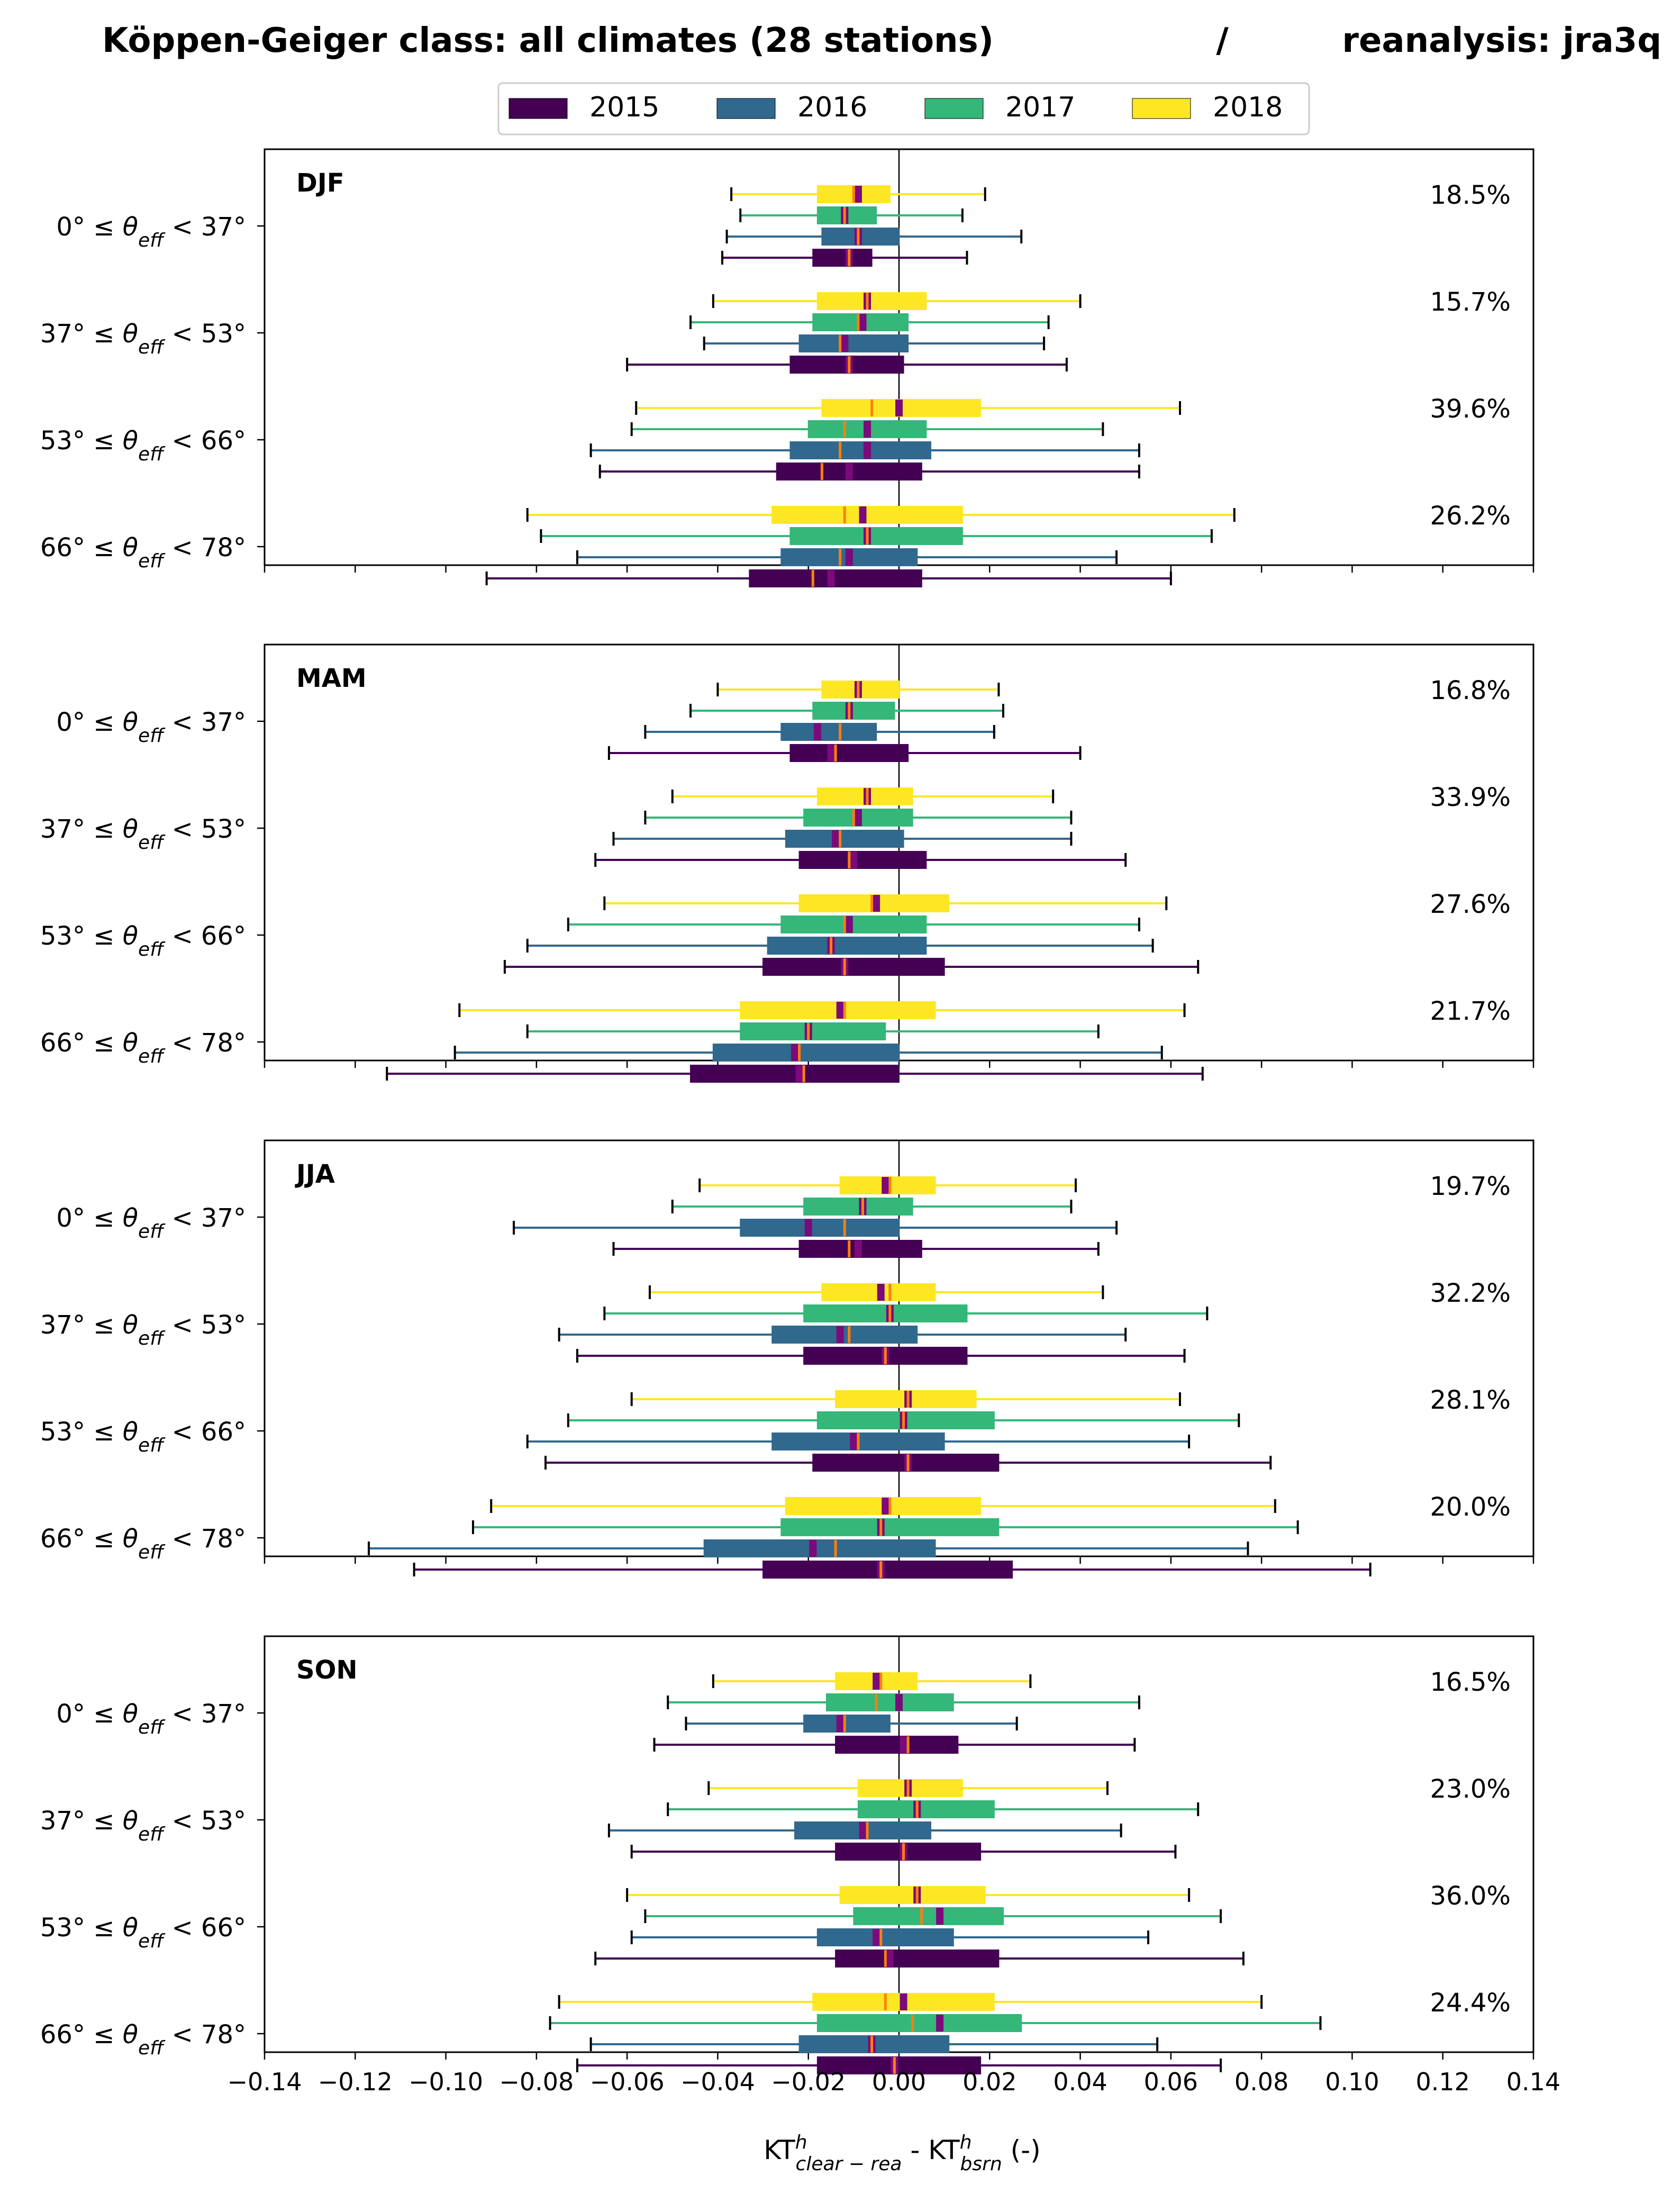 Image resolution: width=1680 pixels, height=2185 pixels. What do you see at coordinates (223, 1928) in the screenshot?
I see `row-label-upper: 66°` at bounding box center [223, 1928].